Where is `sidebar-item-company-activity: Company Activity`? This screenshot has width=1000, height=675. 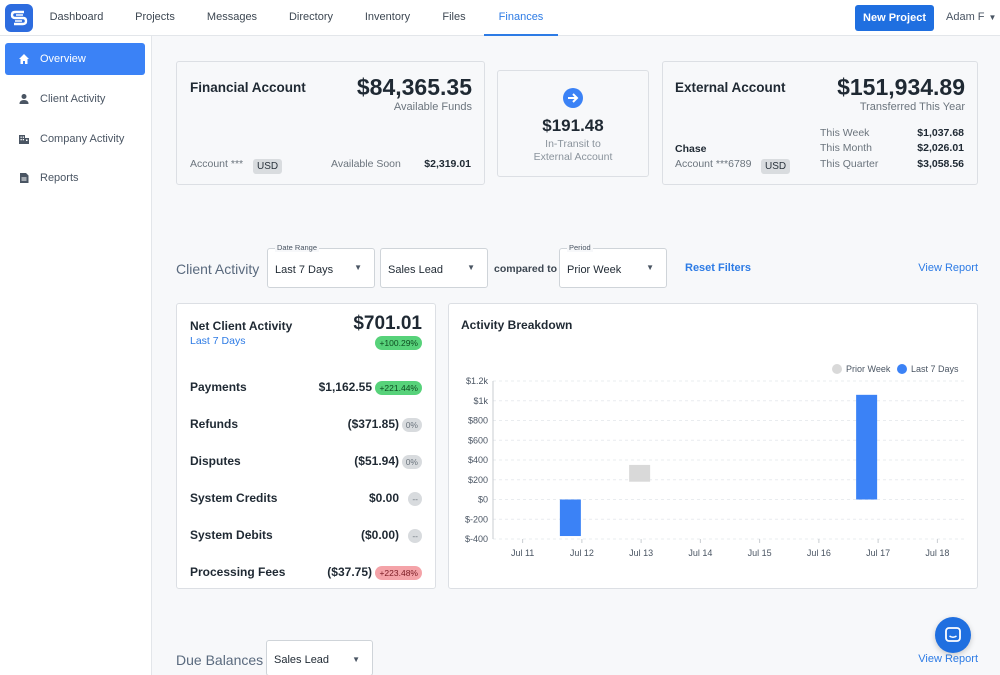 sidebar-item-company-activity: Company Activity is located at coordinates (75, 139).